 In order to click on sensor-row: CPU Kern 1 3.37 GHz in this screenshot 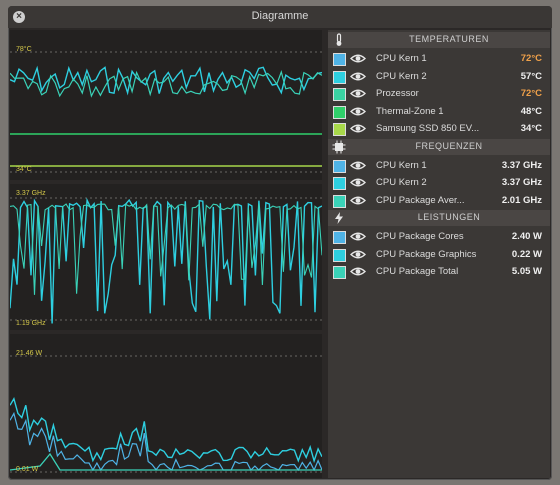, I will do `click(439, 165)`.